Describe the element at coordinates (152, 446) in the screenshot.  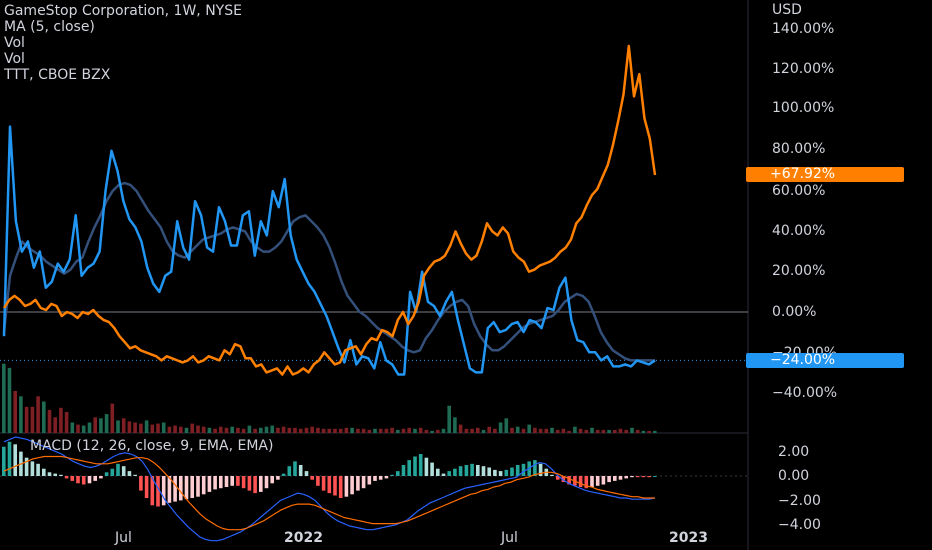
I see `macd-legend: MACD (12, 26, close, 9, EMA, EMA)` at that location.